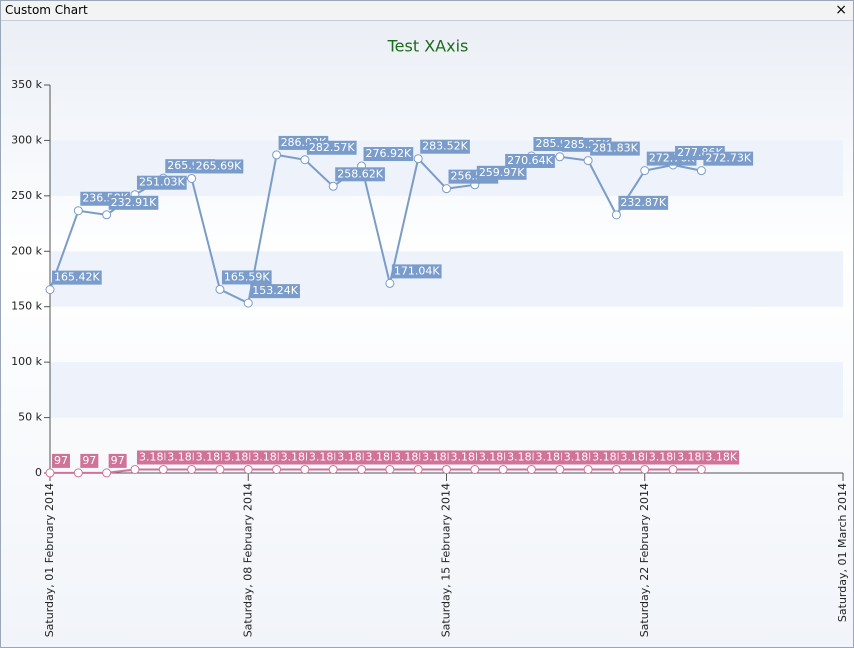  I want to click on x-tick-label: Saturday, 22 February 2014, so click(644, 560).